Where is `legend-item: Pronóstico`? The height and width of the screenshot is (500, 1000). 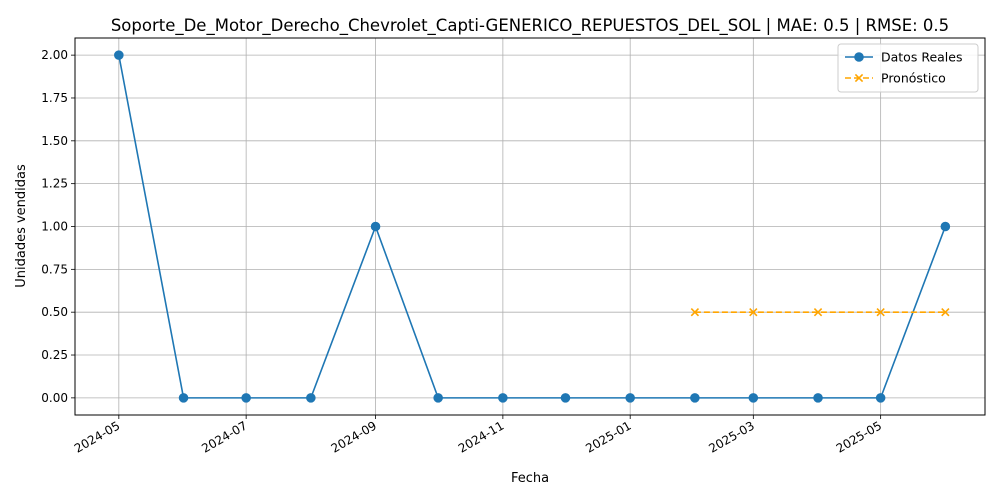 legend-item: Pronóstico is located at coordinates (895, 78).